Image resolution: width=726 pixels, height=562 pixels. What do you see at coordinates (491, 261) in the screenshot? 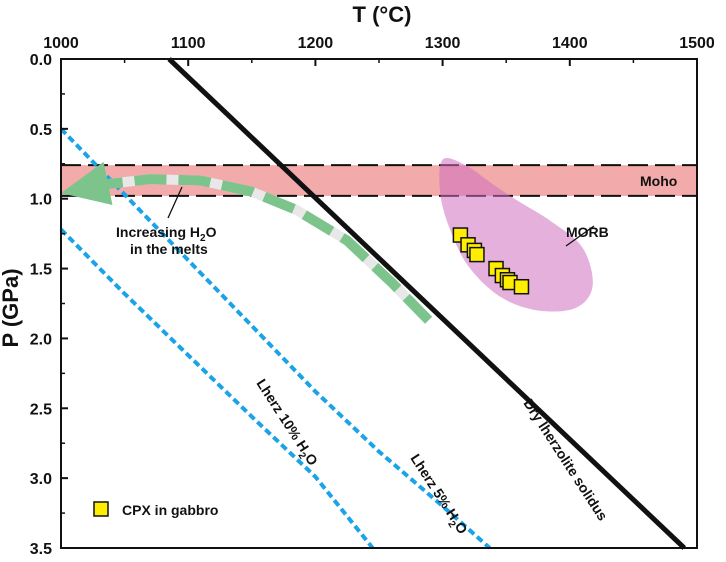
I see `marker-layer` at bounding box center [491, 261].